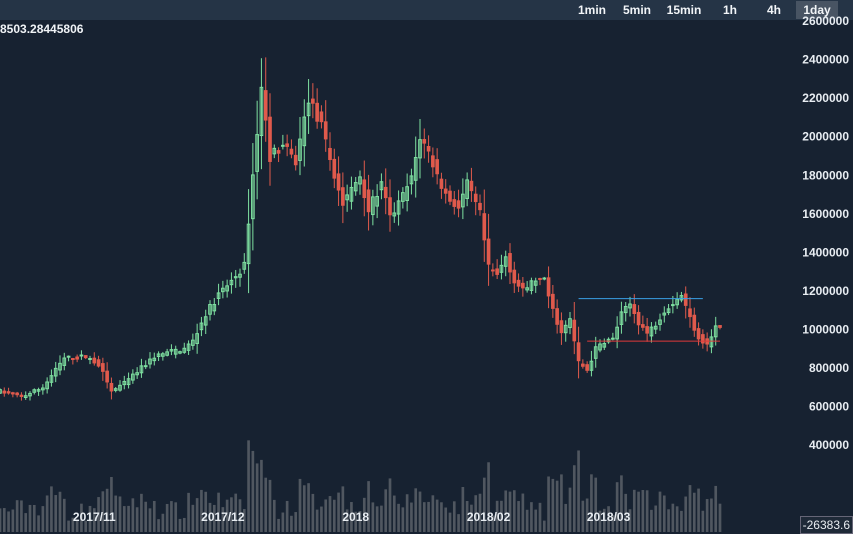 The width and height of the screenshot is (853, 534). Describe the element at coordinates (817, 10) in the screenshot. I see `timeframe-1day-button: 1day` at that location.